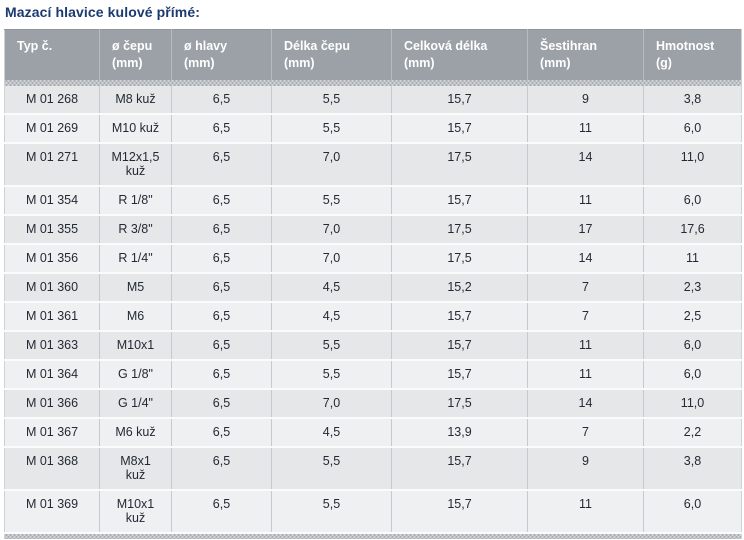 Image resolution: width=744 pixels, height=540 pixels. I want to click on col-header-hlava-prumer: ø hlavy (mm), so click(221, 54).